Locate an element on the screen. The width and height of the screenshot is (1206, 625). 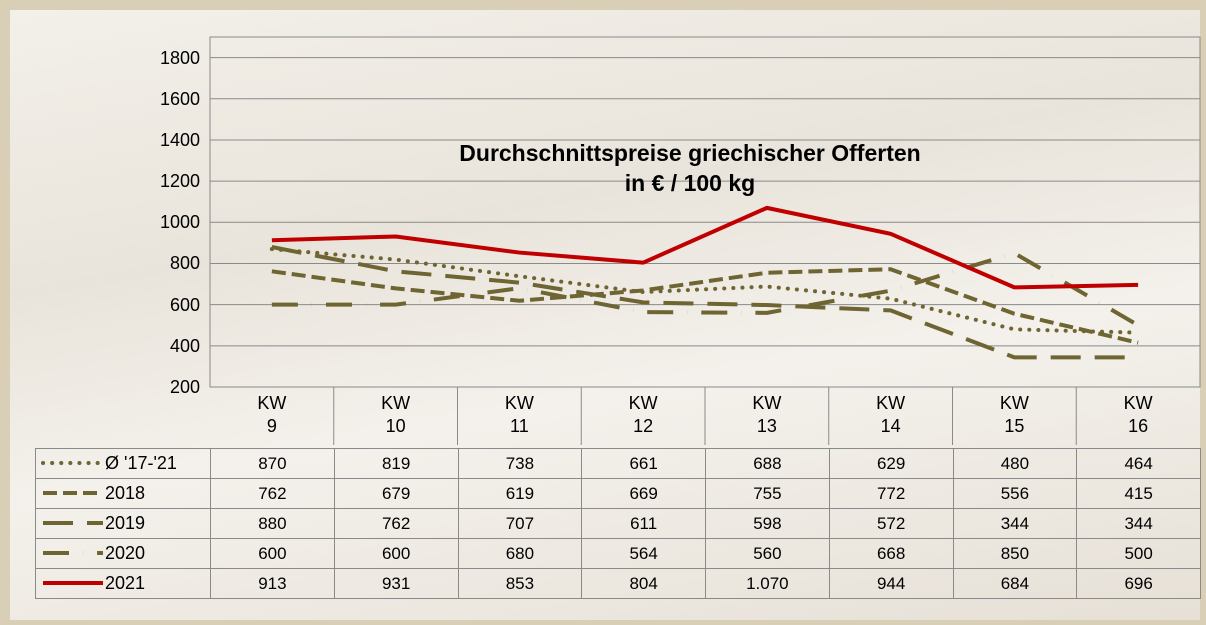
table-cell: 661 is located at coordinates (643, 463).